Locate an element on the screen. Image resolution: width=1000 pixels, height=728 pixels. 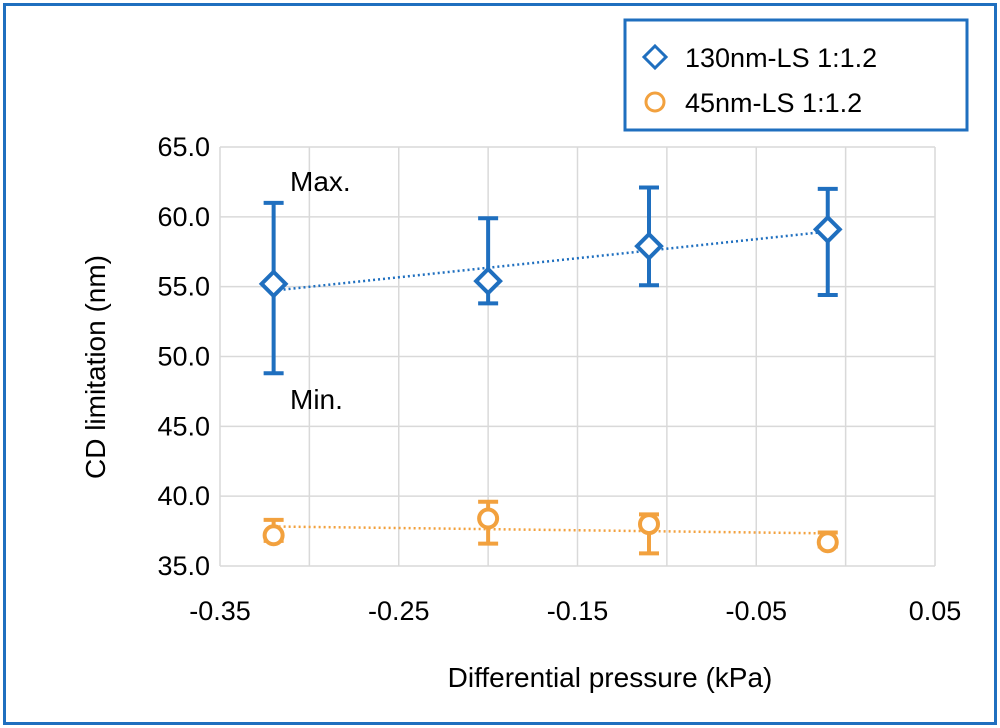
y-tick-label: 60.0 is located at coordinates (183, 217).